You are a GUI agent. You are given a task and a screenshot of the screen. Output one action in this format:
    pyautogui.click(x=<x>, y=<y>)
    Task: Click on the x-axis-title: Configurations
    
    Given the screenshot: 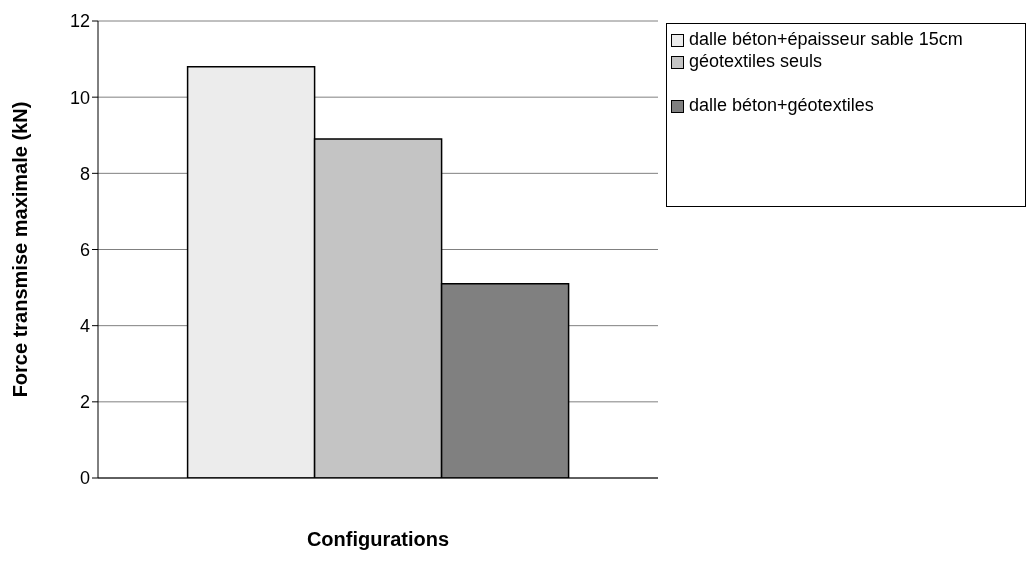 What is the action you would take?
    pyautogui.click(x=378, y=539)
    